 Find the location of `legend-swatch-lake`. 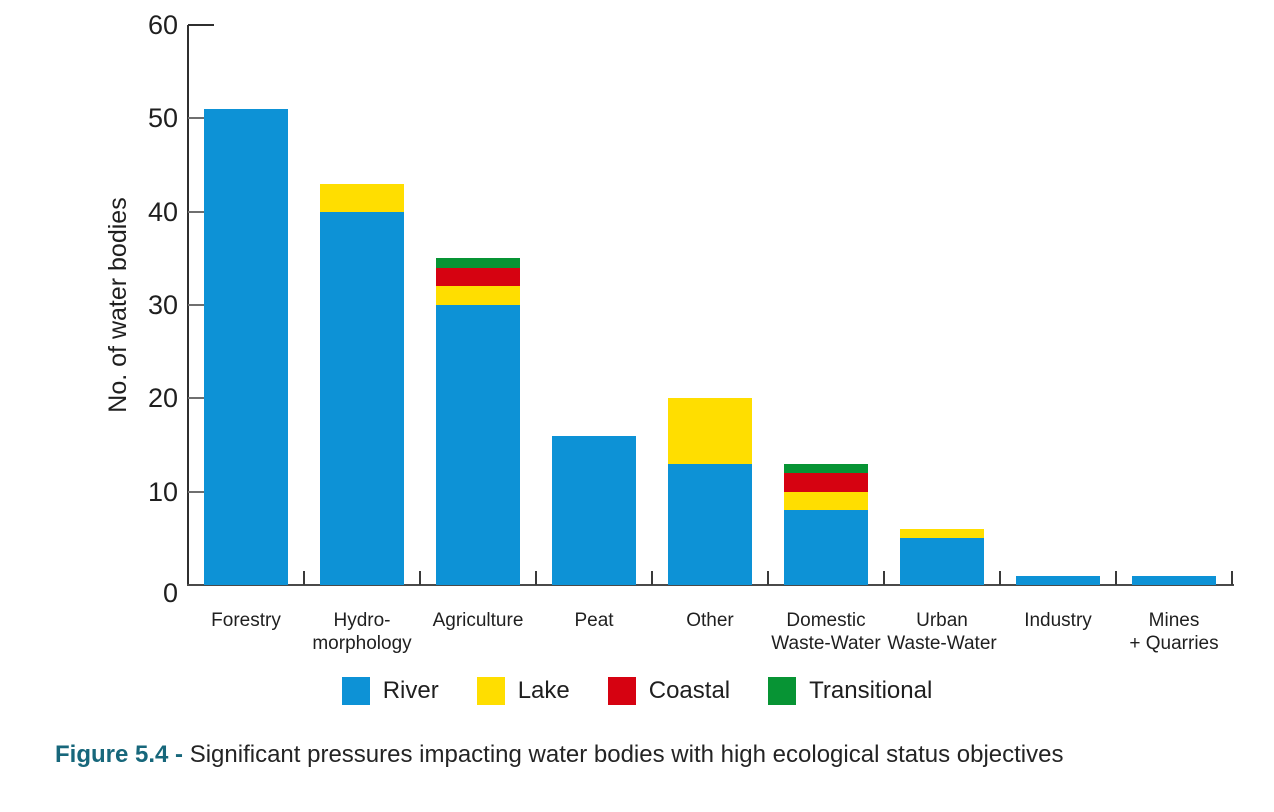

legend-swatch-lake is located at coordinates (490, 691).